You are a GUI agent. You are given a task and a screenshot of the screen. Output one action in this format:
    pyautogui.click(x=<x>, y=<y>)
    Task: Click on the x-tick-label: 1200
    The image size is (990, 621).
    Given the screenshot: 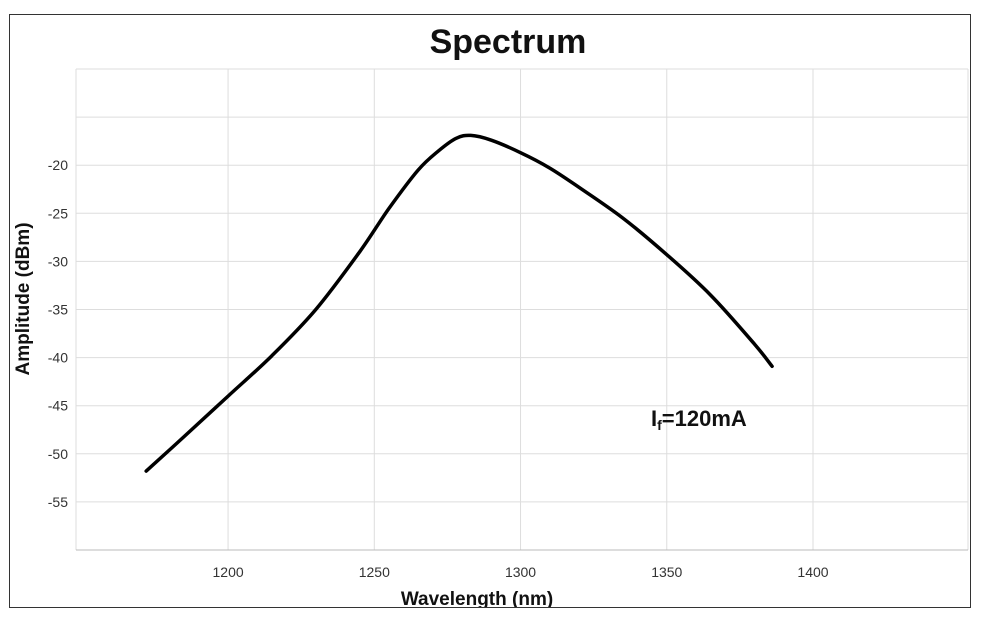 What is the action you would take?
    pyautogui.click(x=228, y=572)
    